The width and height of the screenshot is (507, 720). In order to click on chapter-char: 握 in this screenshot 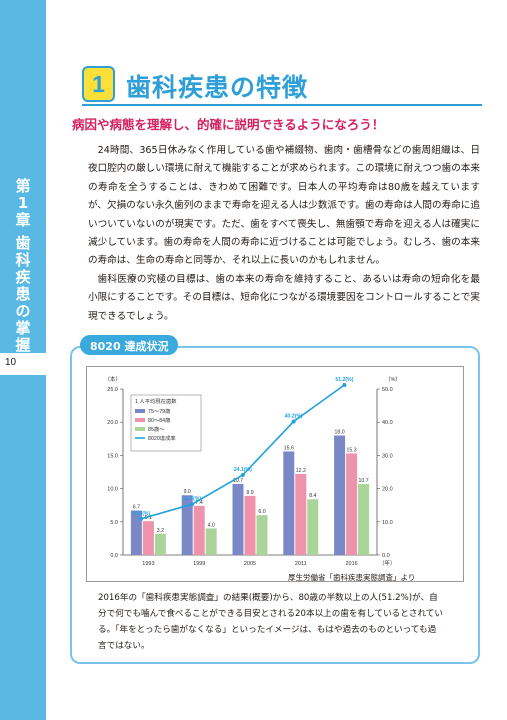, I will do `click(23, 345)`.